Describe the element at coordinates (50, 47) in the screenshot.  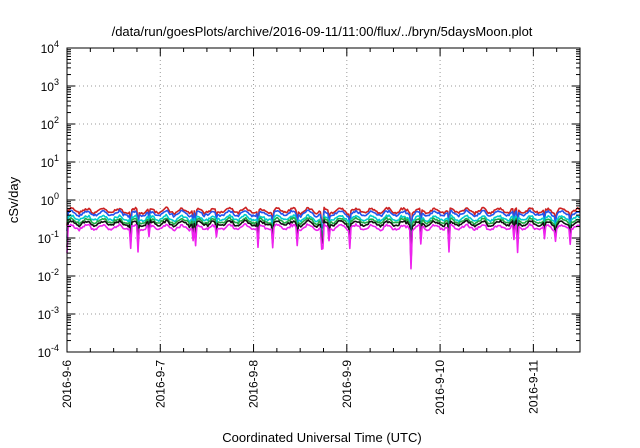
I see `y-tick-label: 10⁴` at that location.